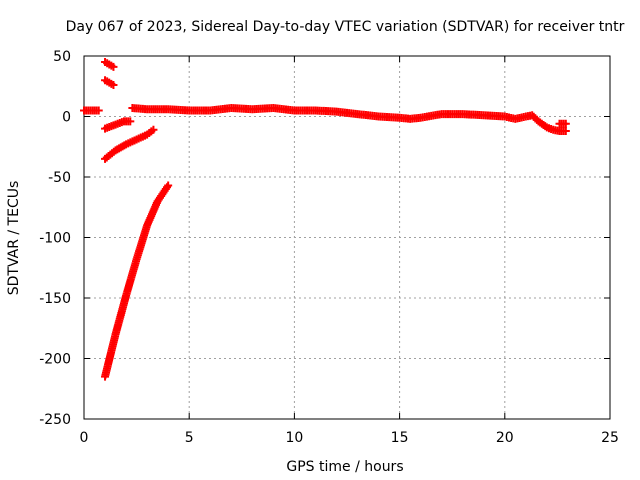 The image size is (640, 480). I want to click on y-tick-label: 0, so click(66, 118).